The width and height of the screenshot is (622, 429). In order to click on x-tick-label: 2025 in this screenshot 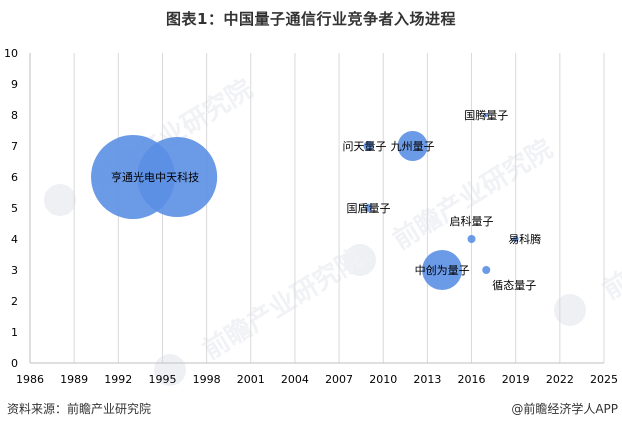, I will do `click(604, 379)`.